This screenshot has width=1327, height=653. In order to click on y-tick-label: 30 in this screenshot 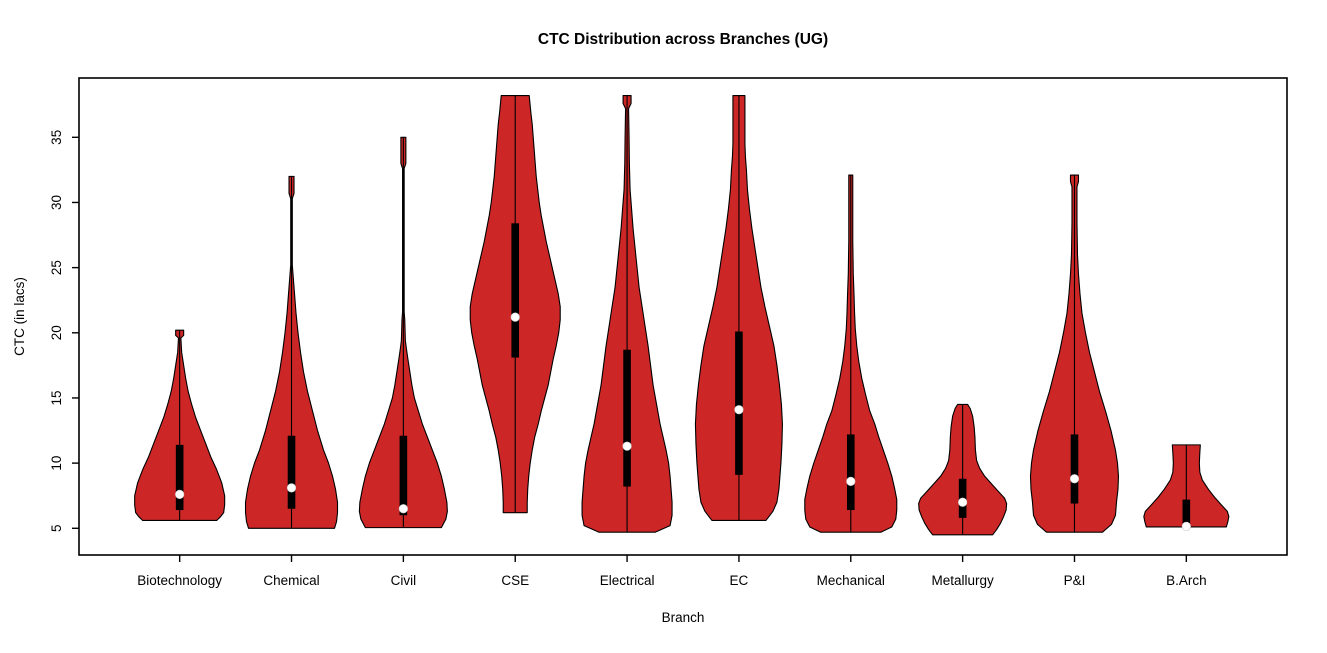, I will do `click(56, 202)`.